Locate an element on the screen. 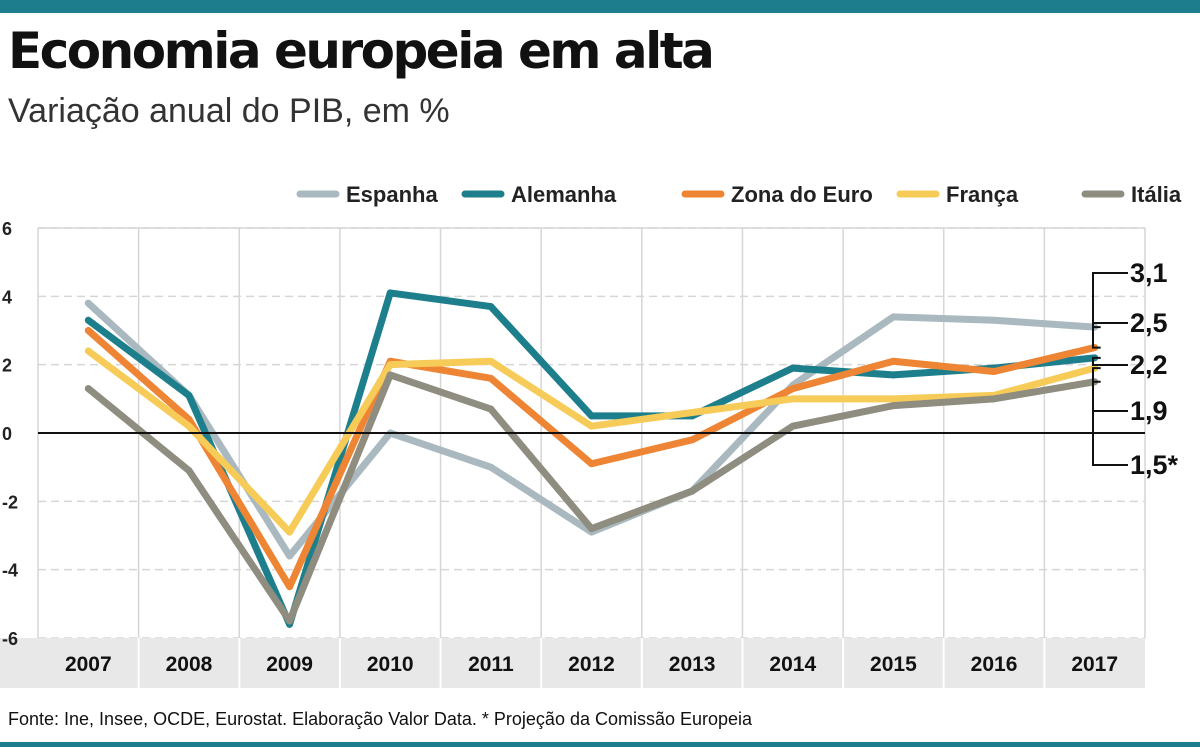 This screenshot has height=747, width=1200. end-value-label: 1,5* is located at coordinates (1154, 465).